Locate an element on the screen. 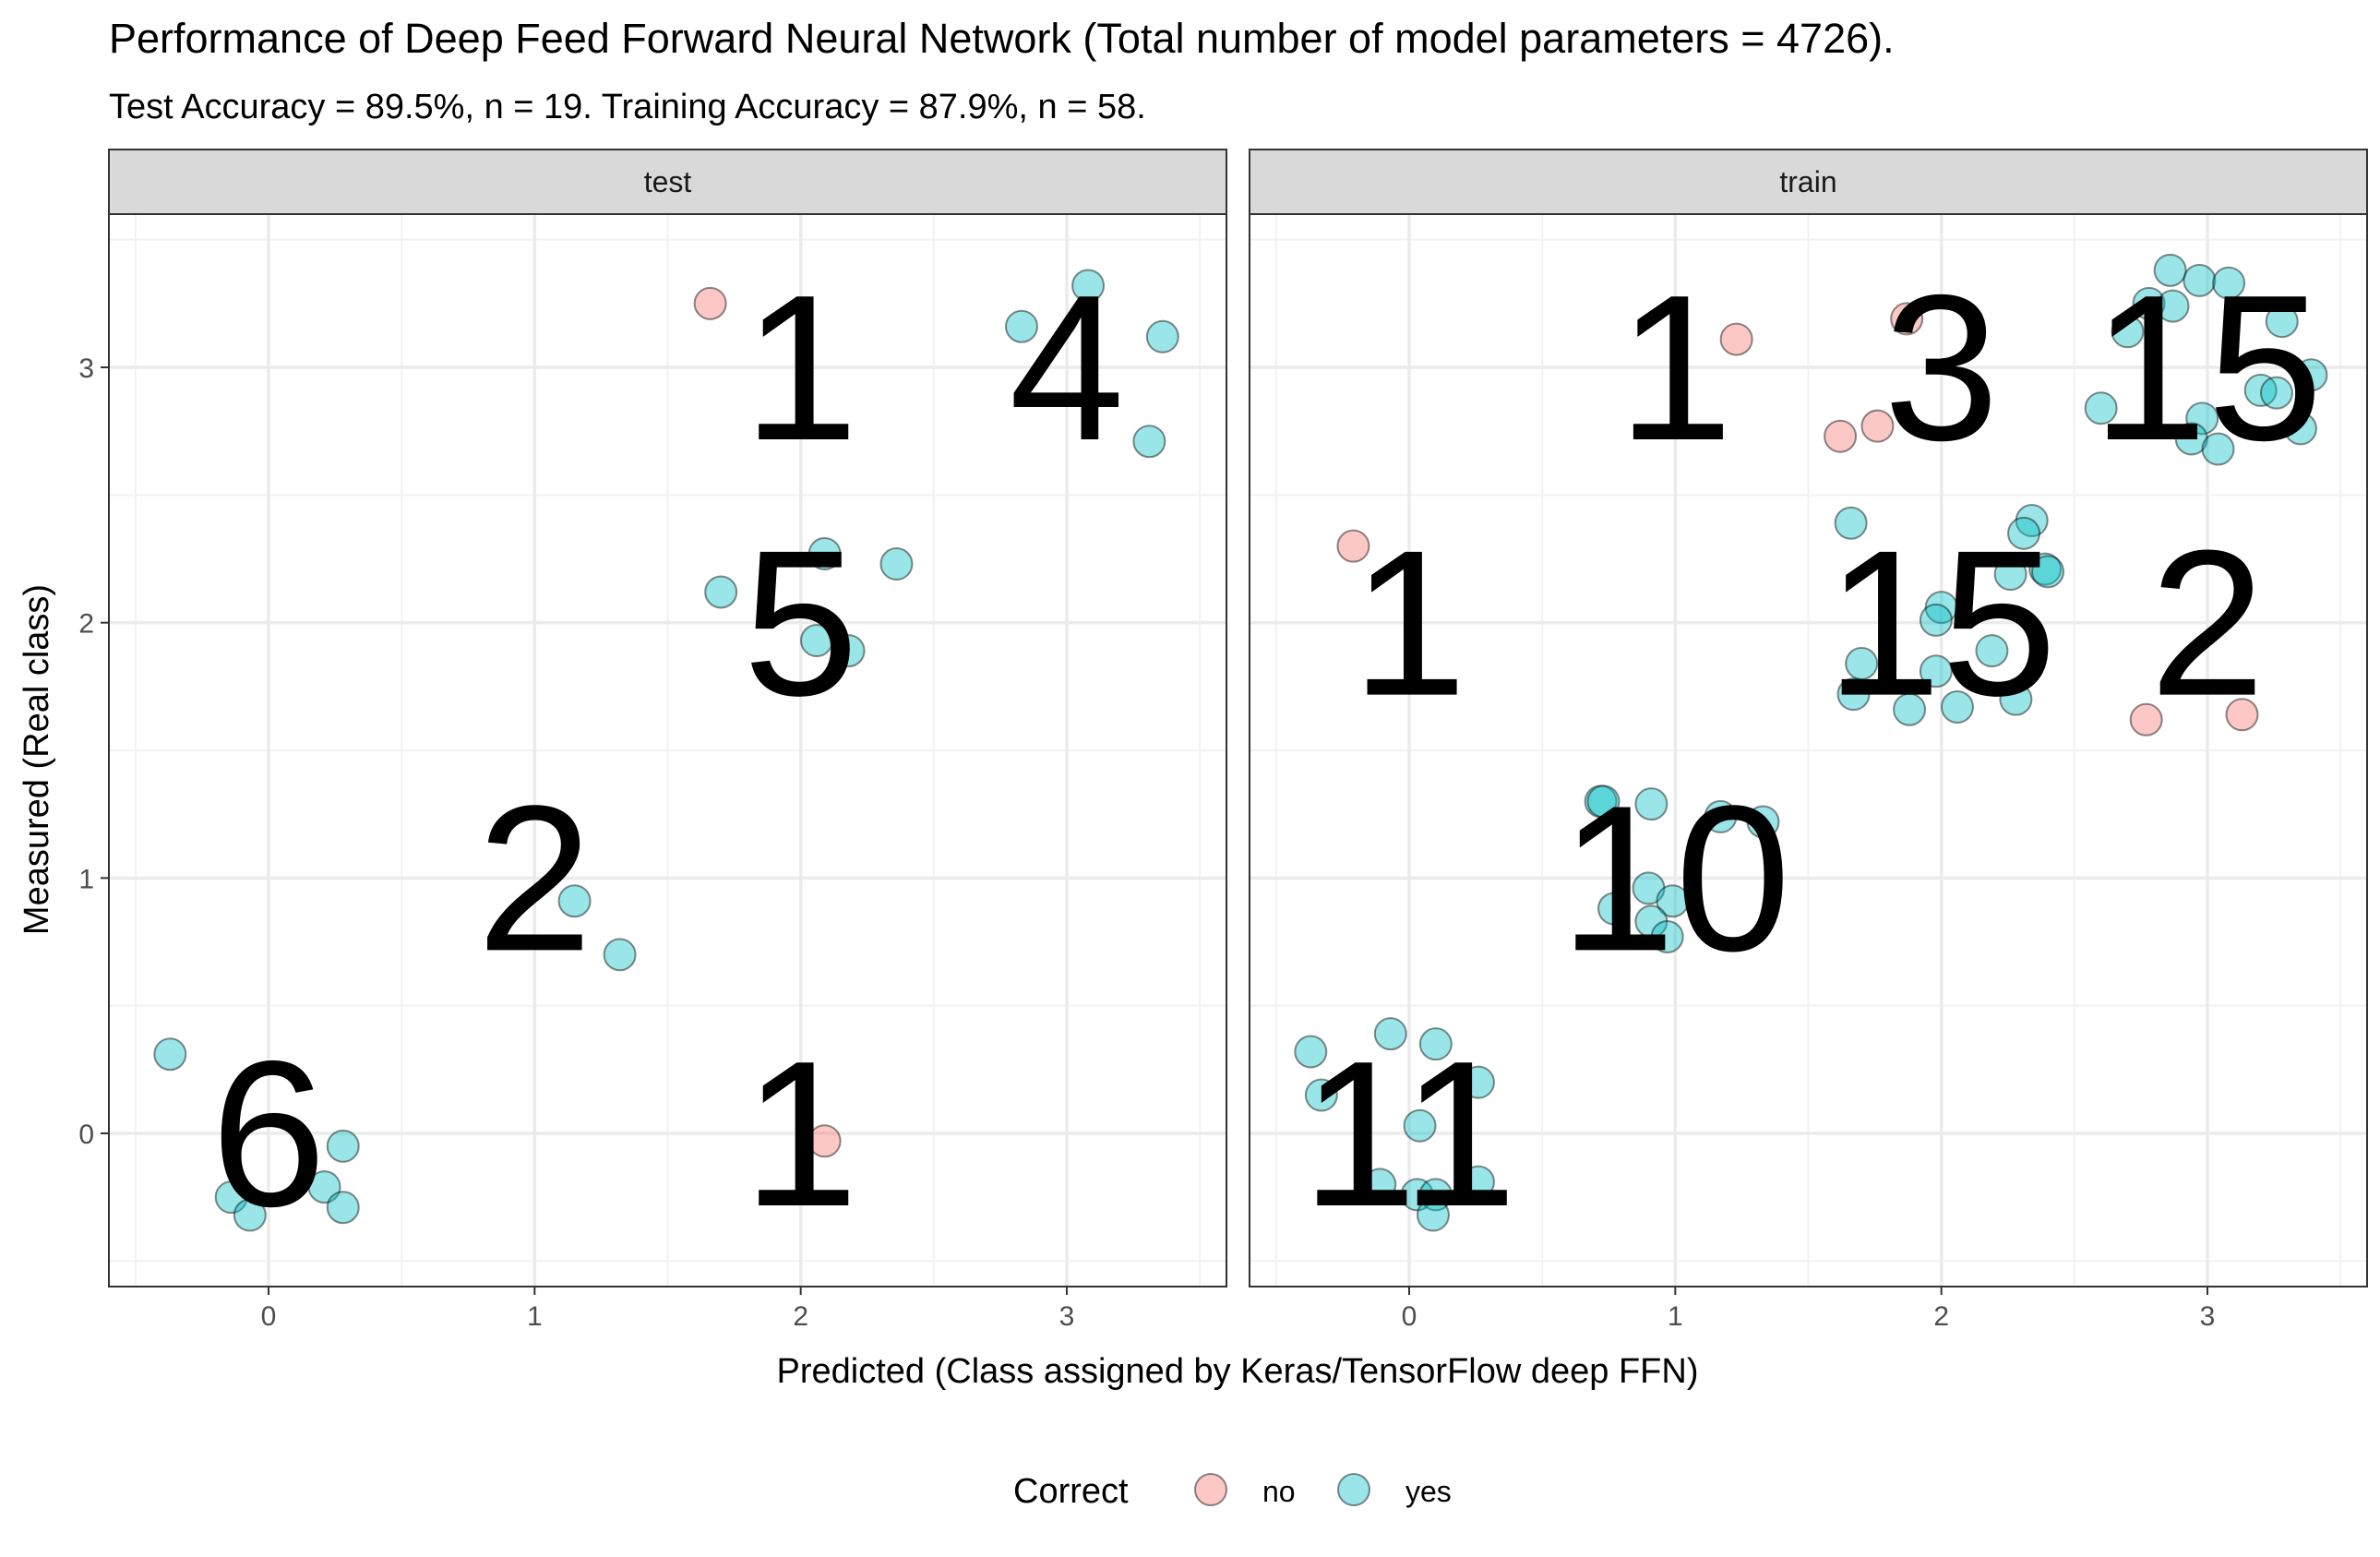 The image size is (2380, 1557). x-tick-label: 0 is located at coordinates (269, 1316).